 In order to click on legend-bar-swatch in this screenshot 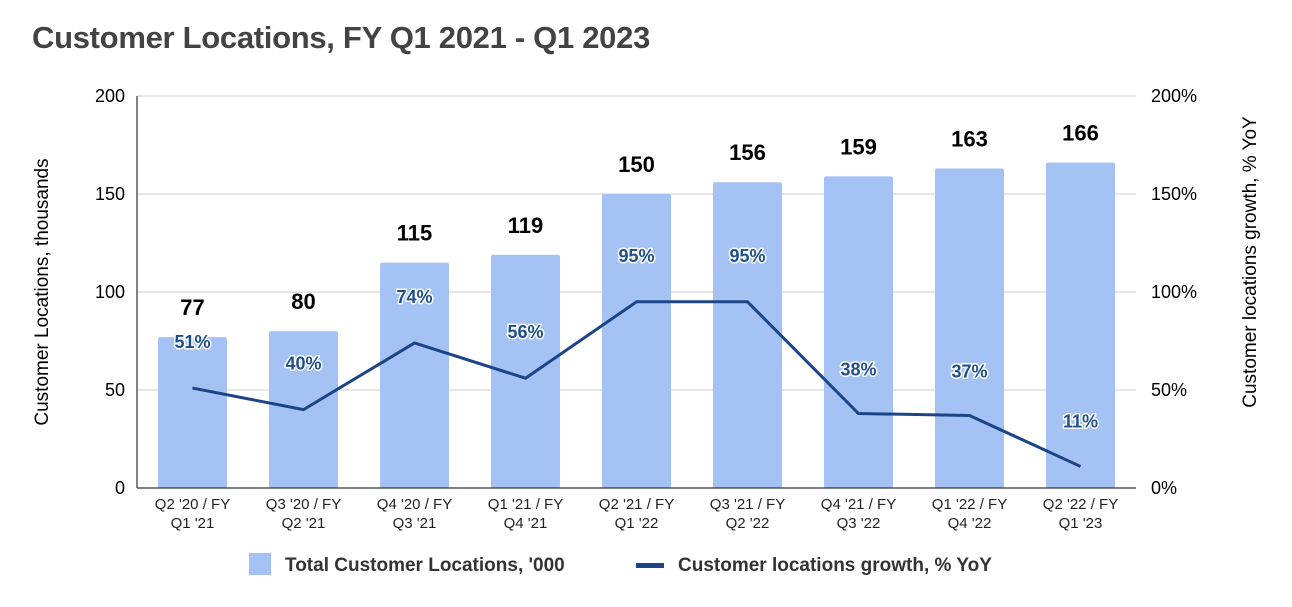, I will do `click(260, 564)`.